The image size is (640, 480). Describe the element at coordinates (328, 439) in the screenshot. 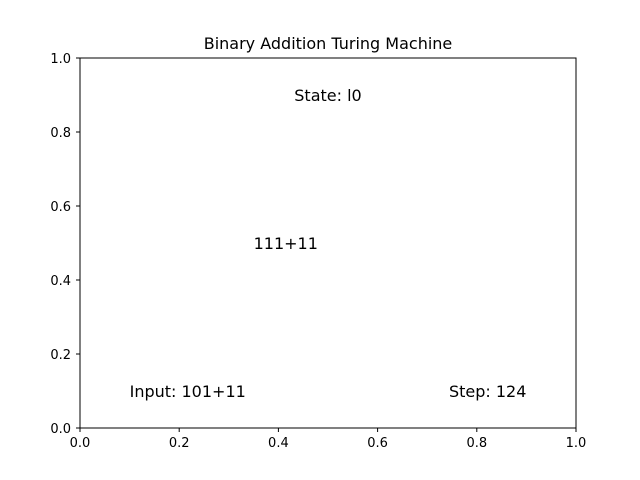

I see `x-axis-ticks: 0.0 0.2 0.4 0.6 0.8 1.0` at that location.